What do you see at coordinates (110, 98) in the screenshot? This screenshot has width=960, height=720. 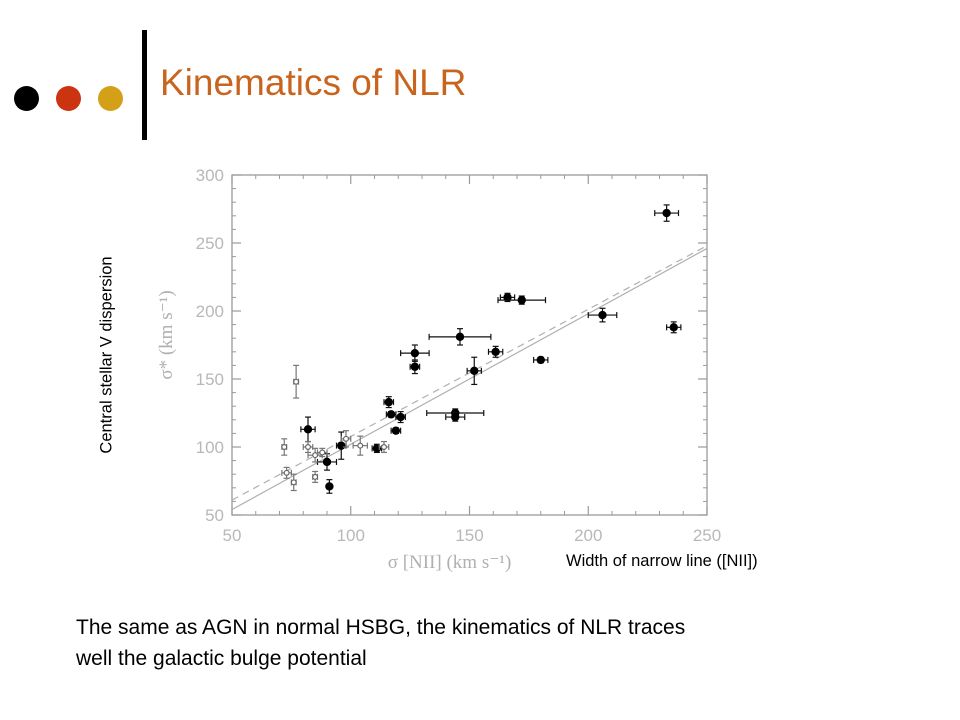 I see `gold-dot-icon` at bounding box center [110, 98].